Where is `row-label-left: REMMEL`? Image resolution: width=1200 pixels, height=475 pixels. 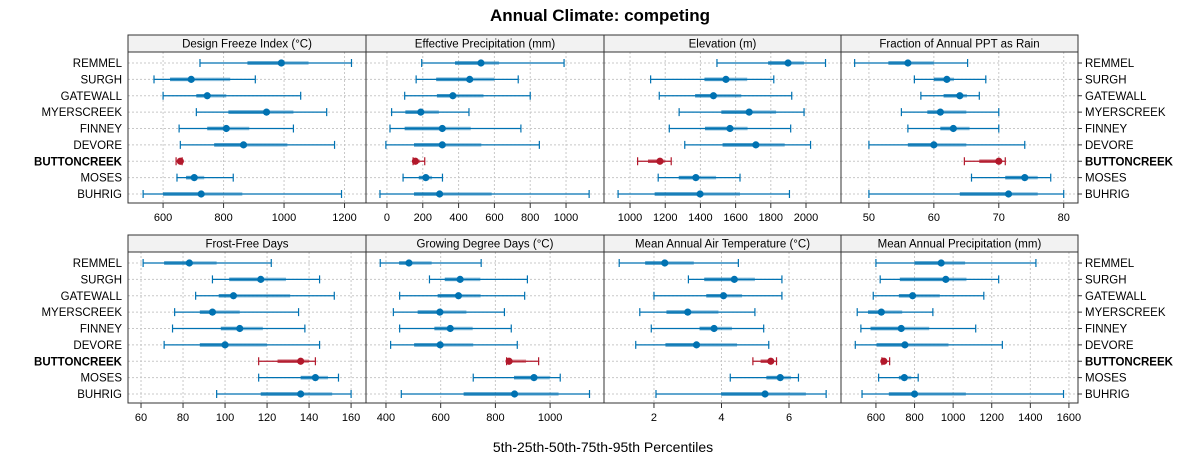
row-label-left: REMMEL is located at coordinates (98, 64).